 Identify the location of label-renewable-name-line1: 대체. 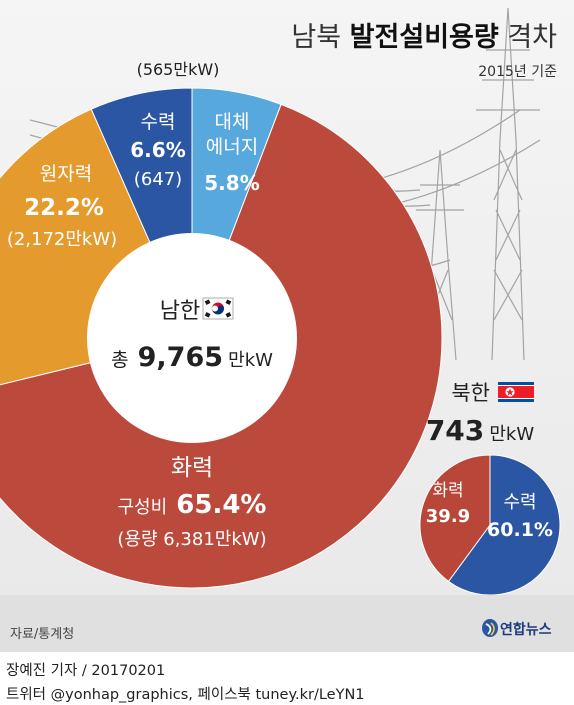
(232, 122).